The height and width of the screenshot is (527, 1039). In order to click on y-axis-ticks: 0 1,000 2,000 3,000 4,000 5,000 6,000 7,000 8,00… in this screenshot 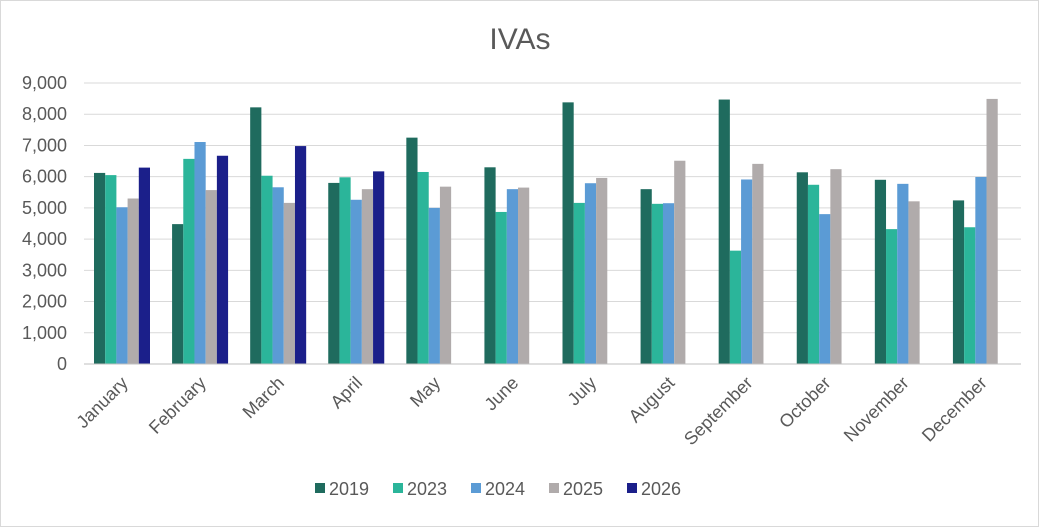, I will do `click(44, 223)`.